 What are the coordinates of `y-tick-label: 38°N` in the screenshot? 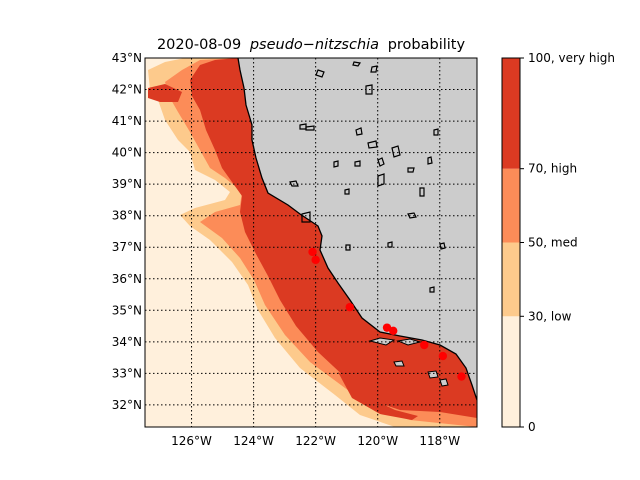 It's located at (127, 216).